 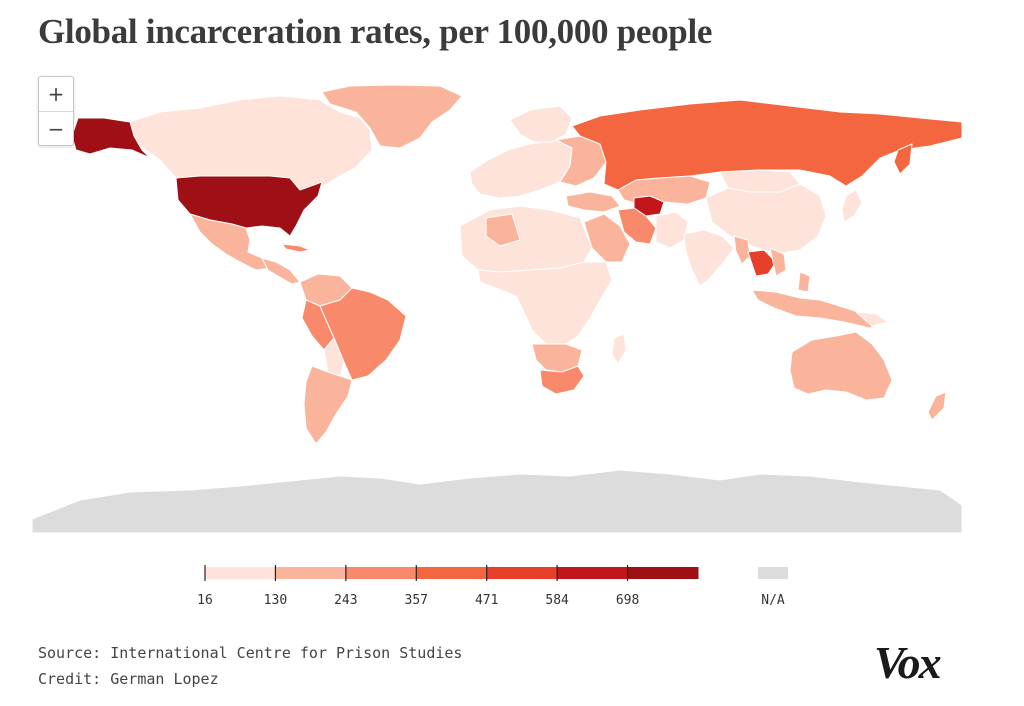 What do you see at coordinates (557, 600) in the screenshot?
I see `legend-tick-label: 584` at bounding box center [557, 600].